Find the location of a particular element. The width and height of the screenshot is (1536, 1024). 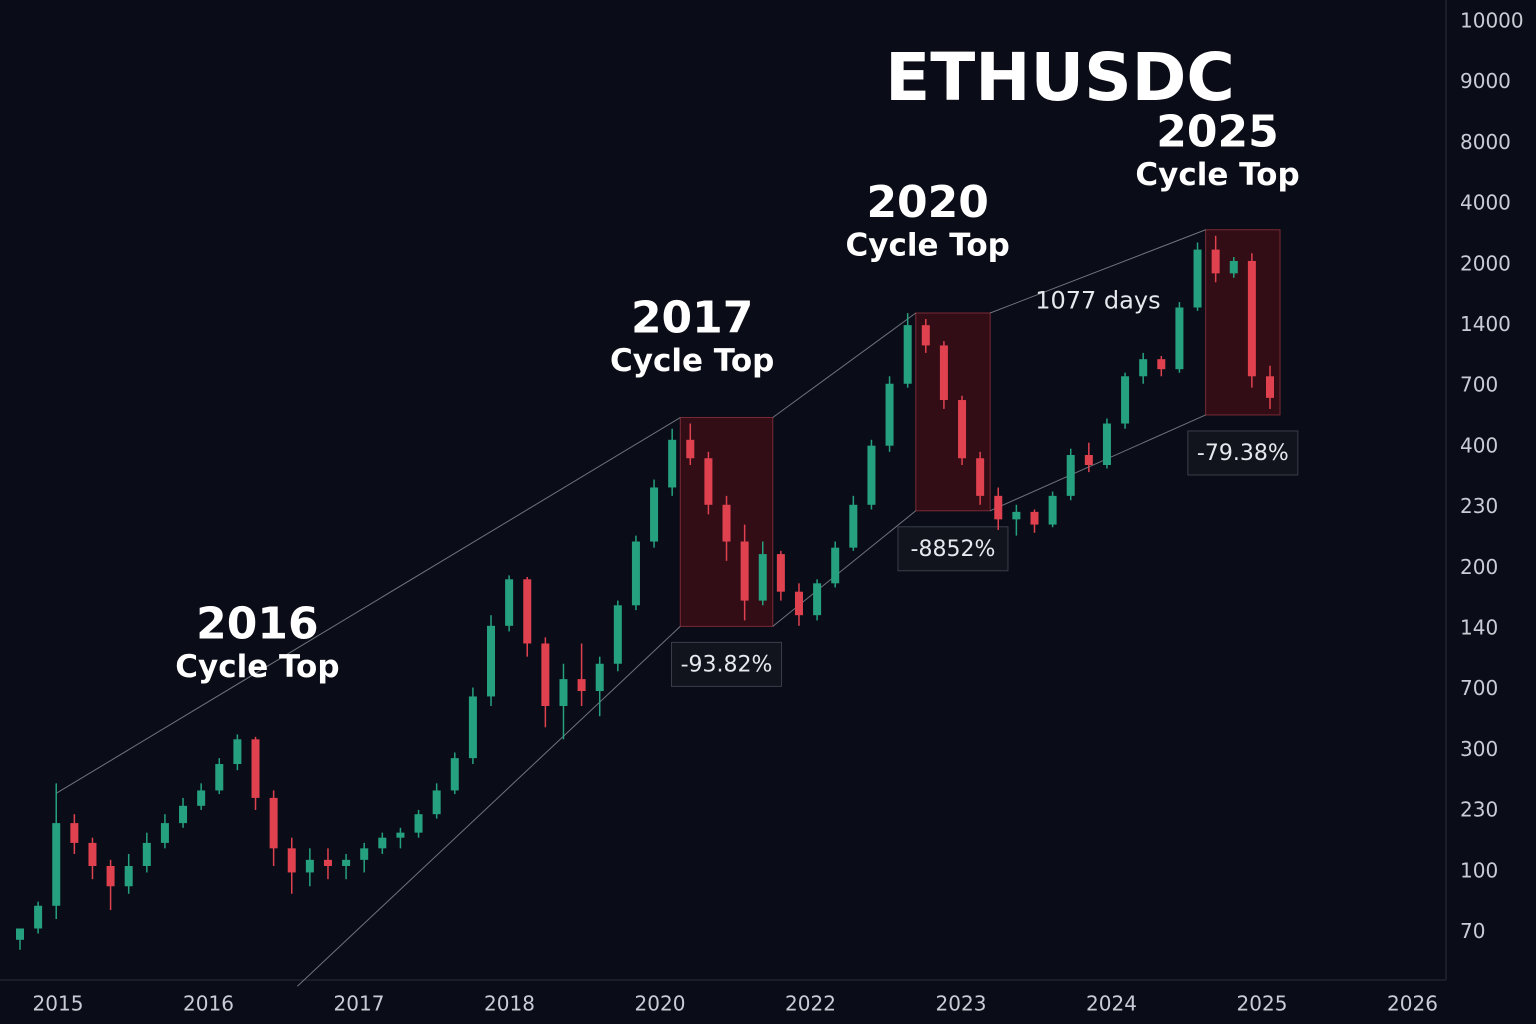

x-axis-label: 2015 is located at coordinates (58, 1004).